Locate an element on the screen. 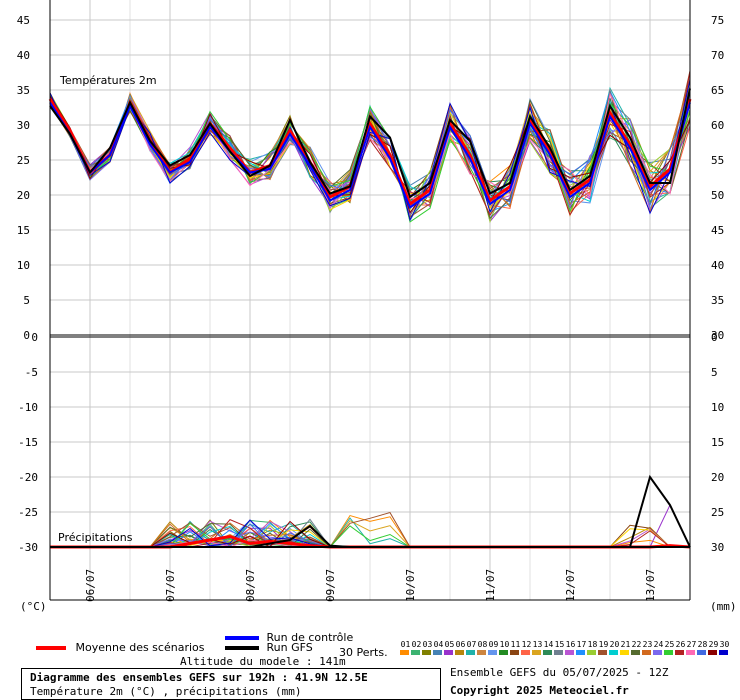  legend-control: Run de contrôle is located at coordinates (289, 637).